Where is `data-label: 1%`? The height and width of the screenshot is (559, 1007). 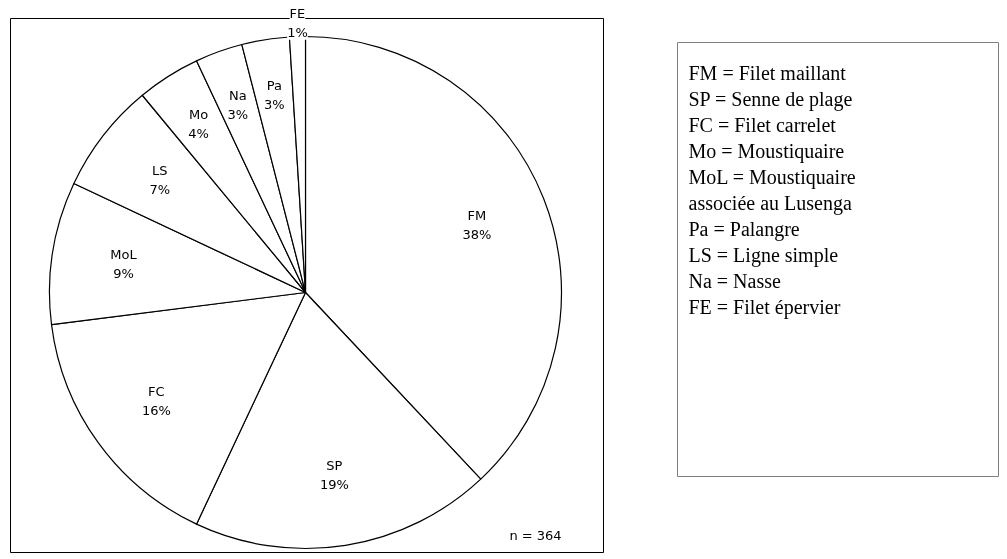
data-label: 1% is located at coordinates (297, 32).